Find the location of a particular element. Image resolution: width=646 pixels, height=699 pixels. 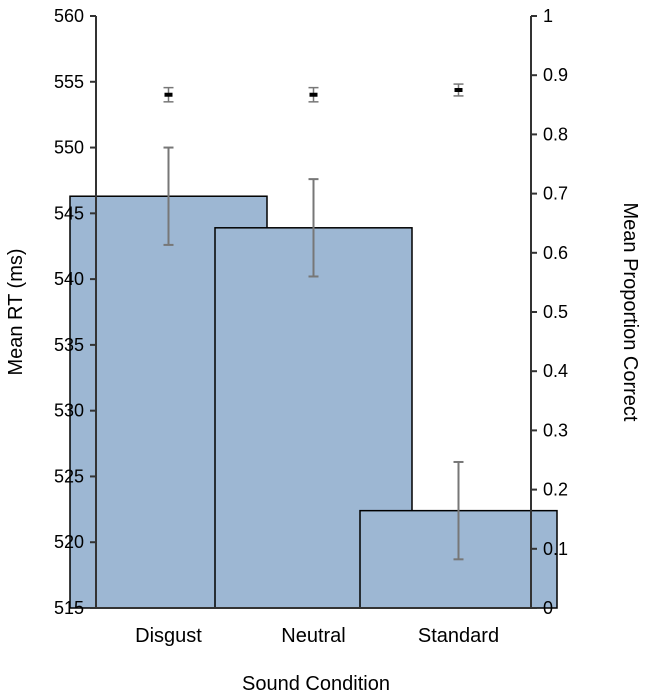

y-tick-label: 550 is located at coordinates (69, 148).